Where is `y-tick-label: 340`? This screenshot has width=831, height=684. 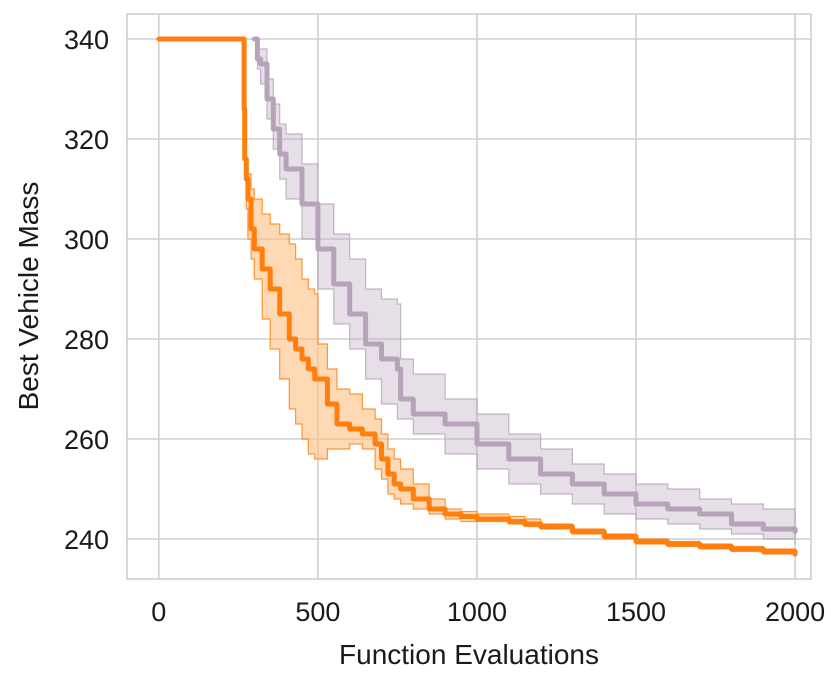 y-tick-label: 340 is located at coordinates (86, 40).